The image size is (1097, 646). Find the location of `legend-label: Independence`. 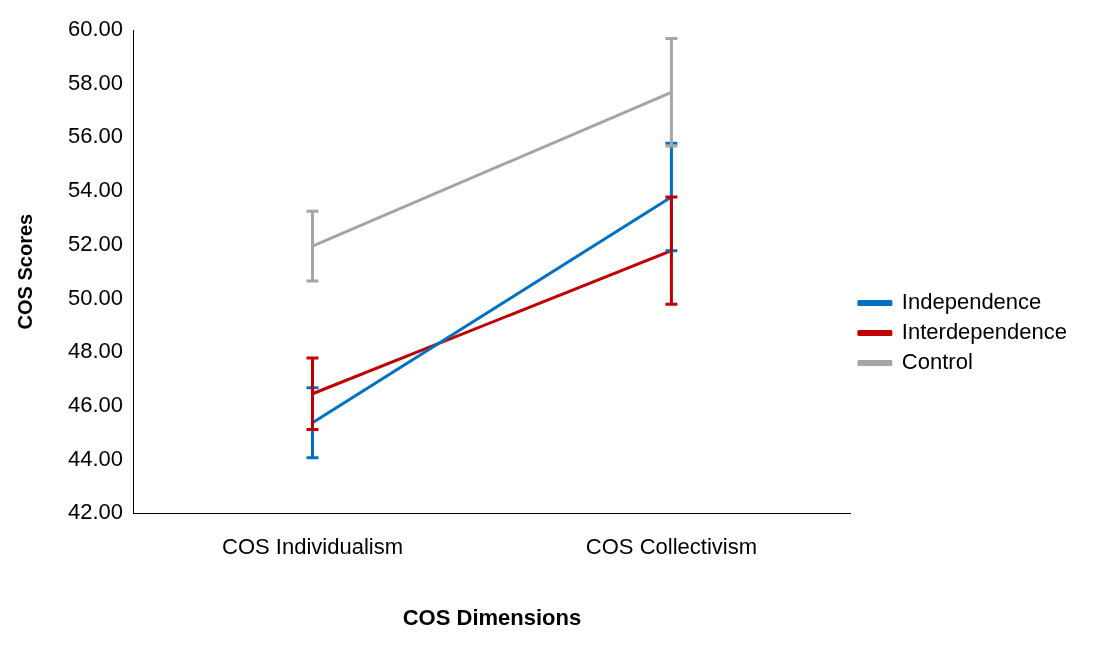

legend-label: Independence is located at coordinates (971, 302).